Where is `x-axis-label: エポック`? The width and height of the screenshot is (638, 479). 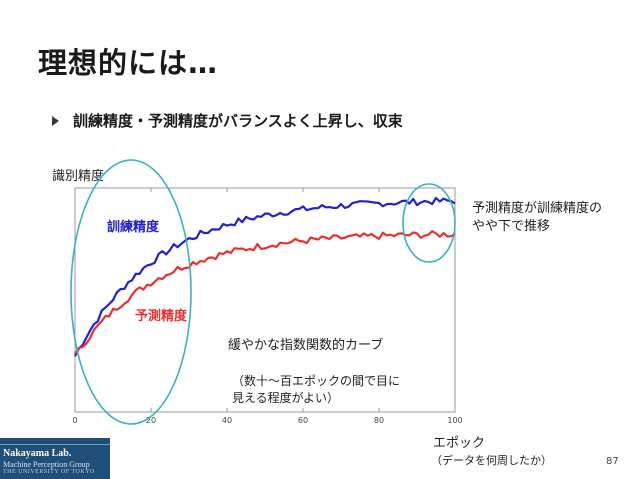
x-axis-label: エポック is located at coordinates (459, 443).